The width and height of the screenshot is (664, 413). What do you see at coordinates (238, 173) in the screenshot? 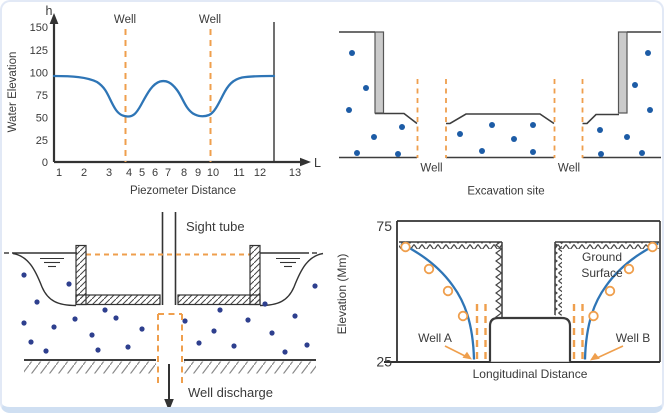
I see `x-tick: 11` at bounding box center [238, 173].